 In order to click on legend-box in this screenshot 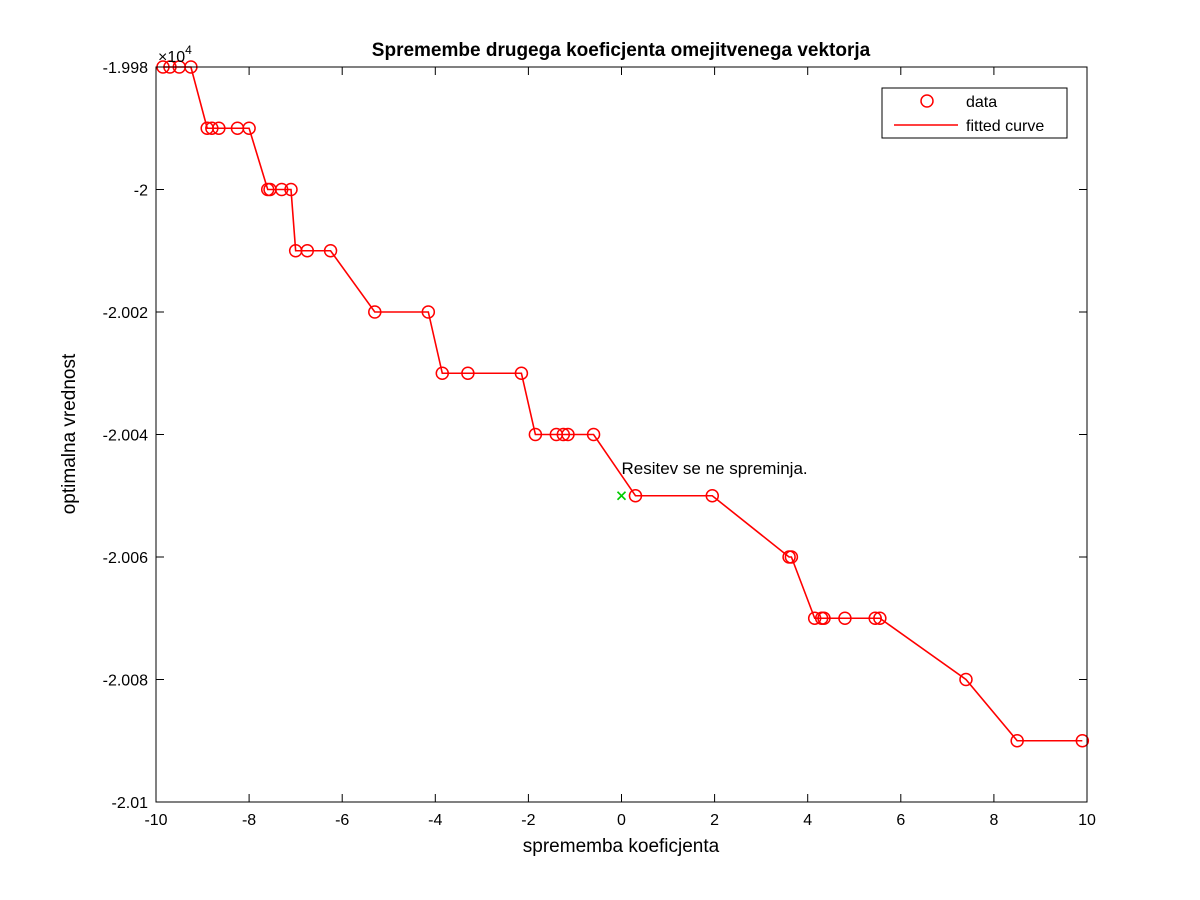, I will do `click(974, 113)`.